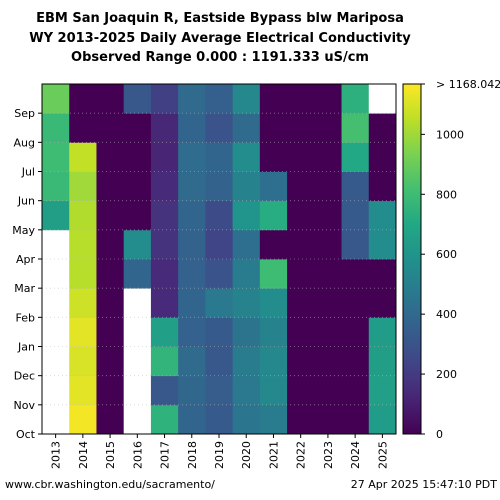 The image size is (500, 500). Describe the element at coordinates (56, 455) in the screenshot. I see `x-tick-label: 2013` at that location.